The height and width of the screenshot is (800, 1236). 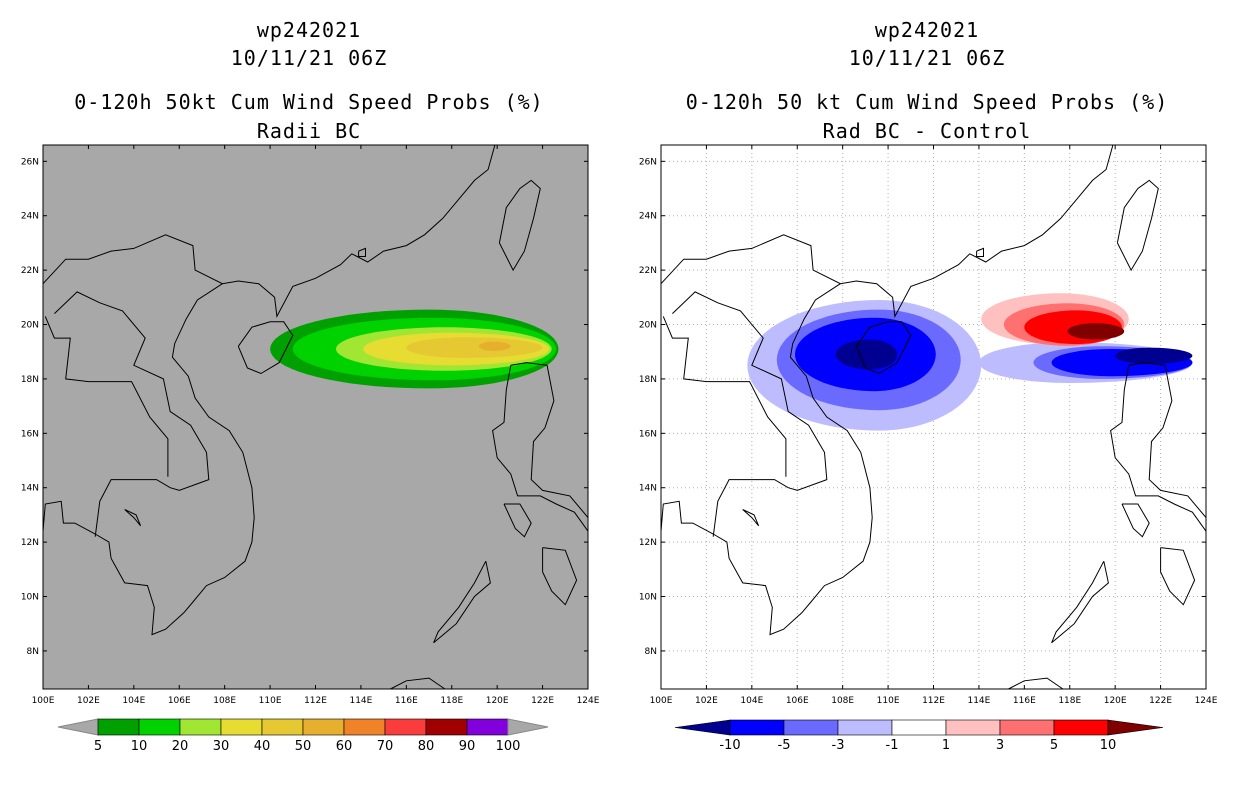 I want to click on colorbar-label: 100, so click(x=508, y=746).